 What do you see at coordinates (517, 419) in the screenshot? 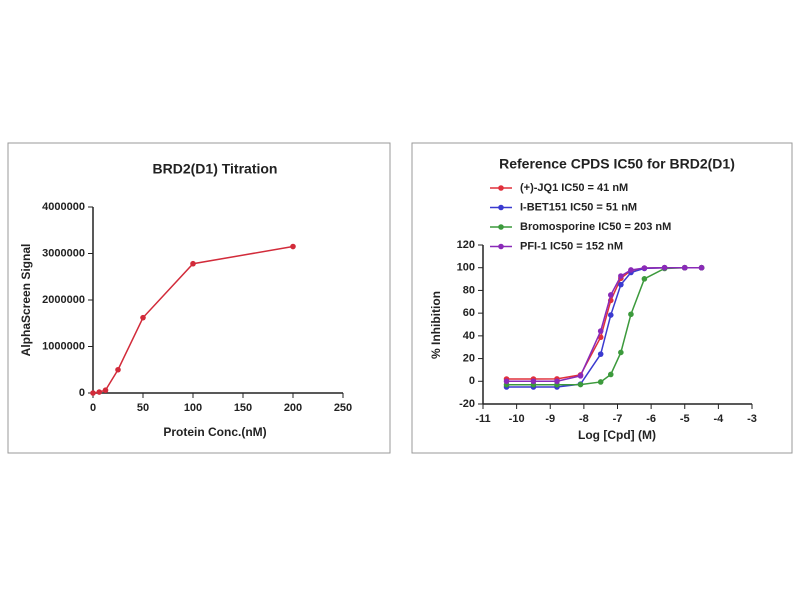
I see `x-tick-label: -10` at bounding box center [517, 419].